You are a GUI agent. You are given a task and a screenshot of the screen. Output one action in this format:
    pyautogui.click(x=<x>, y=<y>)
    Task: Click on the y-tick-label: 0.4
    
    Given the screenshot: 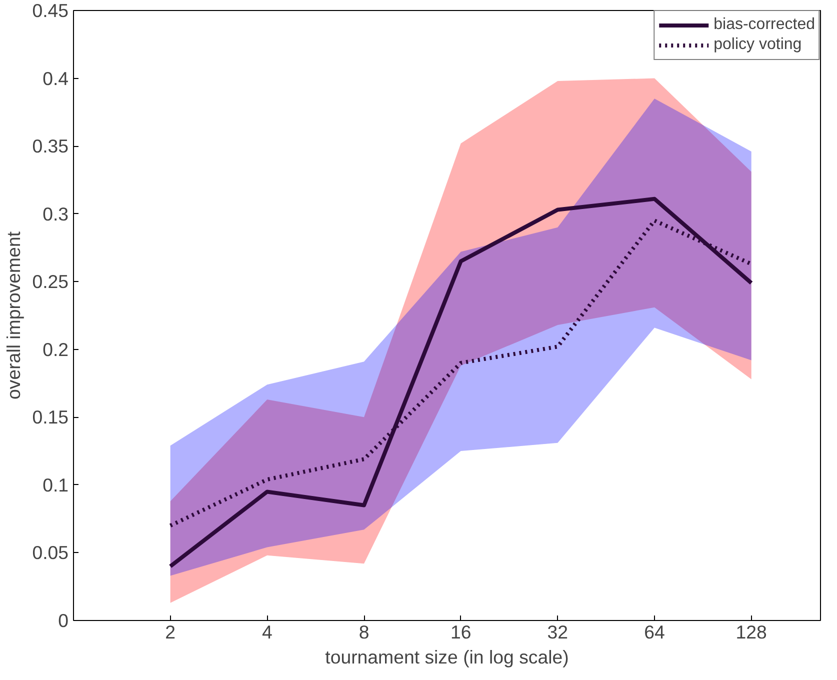 What is the action you would take?
    pyautogui.click(x=55, y=78)
    